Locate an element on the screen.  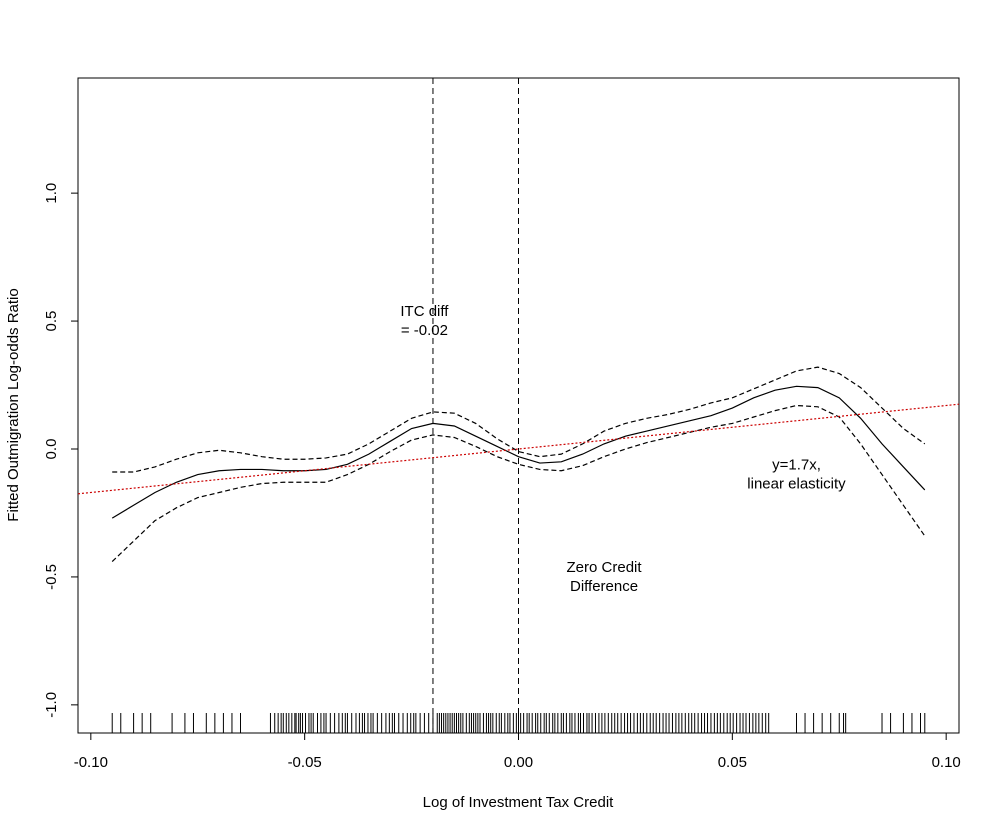
y-tick-label: 1.0 is located at coordinates (51, 193).